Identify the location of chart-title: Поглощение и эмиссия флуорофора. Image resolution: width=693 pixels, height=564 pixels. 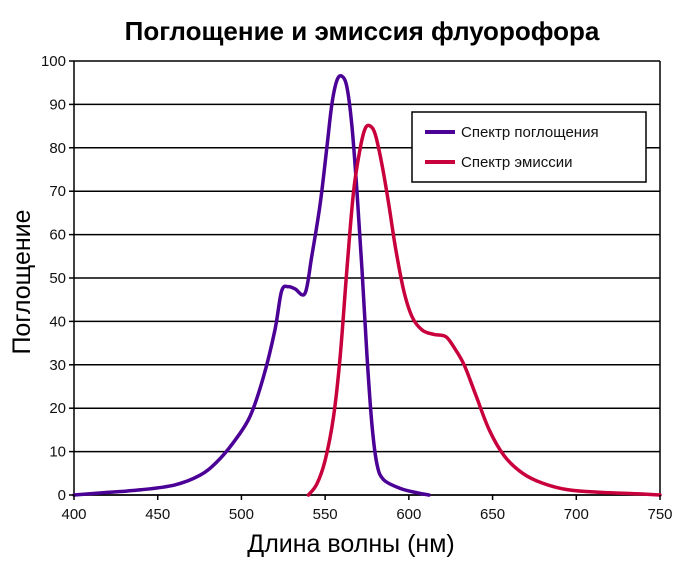
(362, 31).